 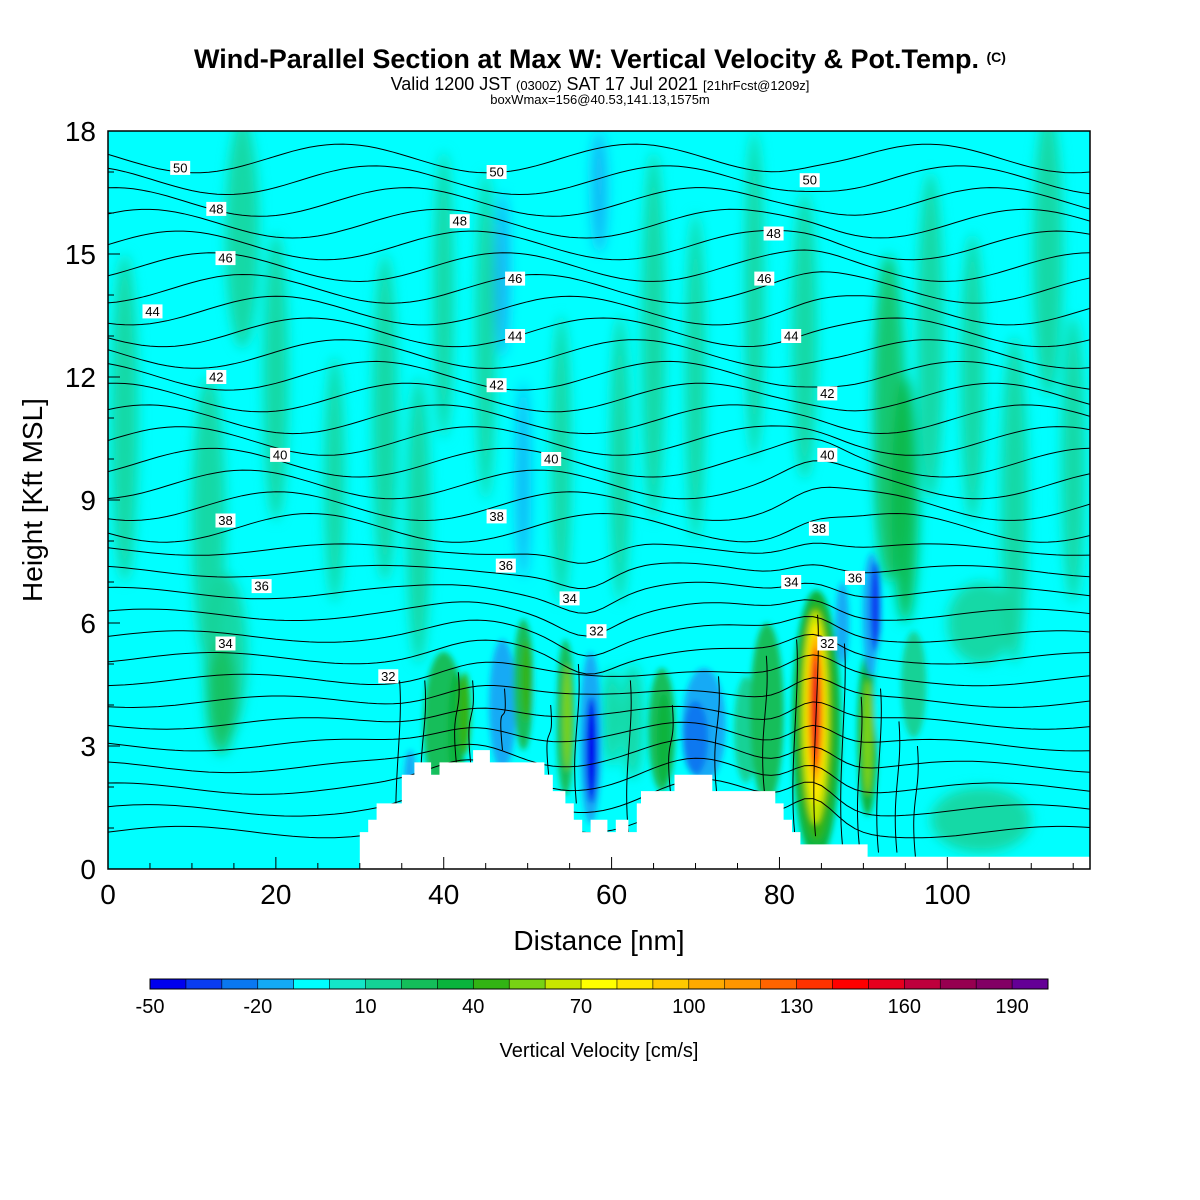 I want to click on svg-text: 40, so click(x=280, y=454).